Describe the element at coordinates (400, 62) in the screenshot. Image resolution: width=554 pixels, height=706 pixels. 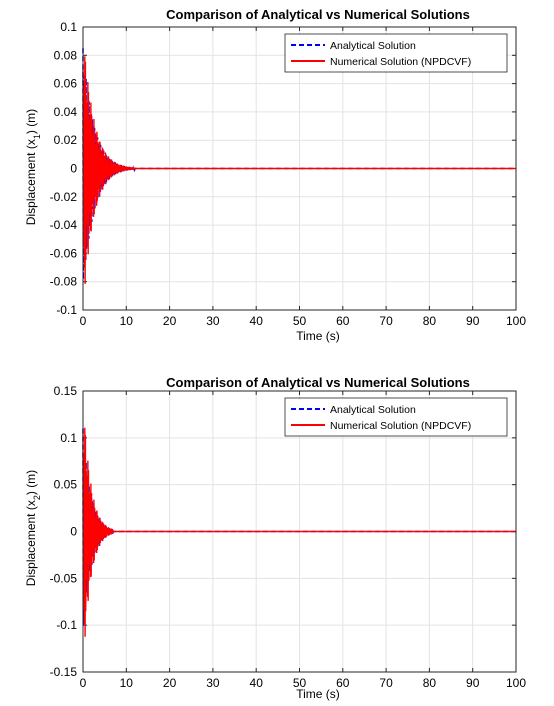
I see `chart-1-legend-label-numerical: Numerical Solution (NPDCVF)` at that location.